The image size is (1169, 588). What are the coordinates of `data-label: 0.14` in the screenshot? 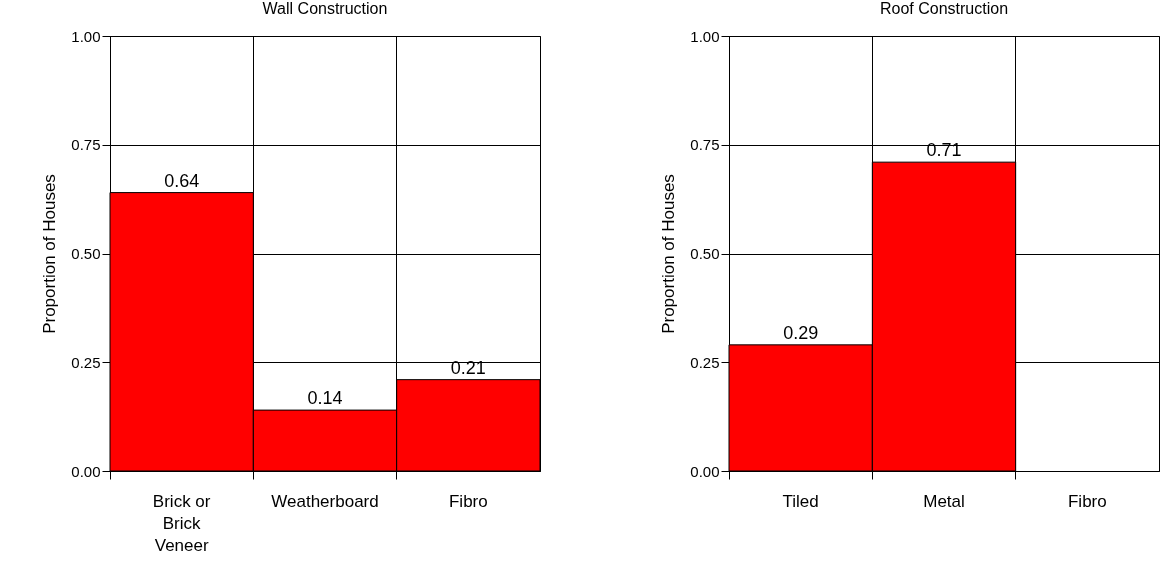 It's located at (325, 398).